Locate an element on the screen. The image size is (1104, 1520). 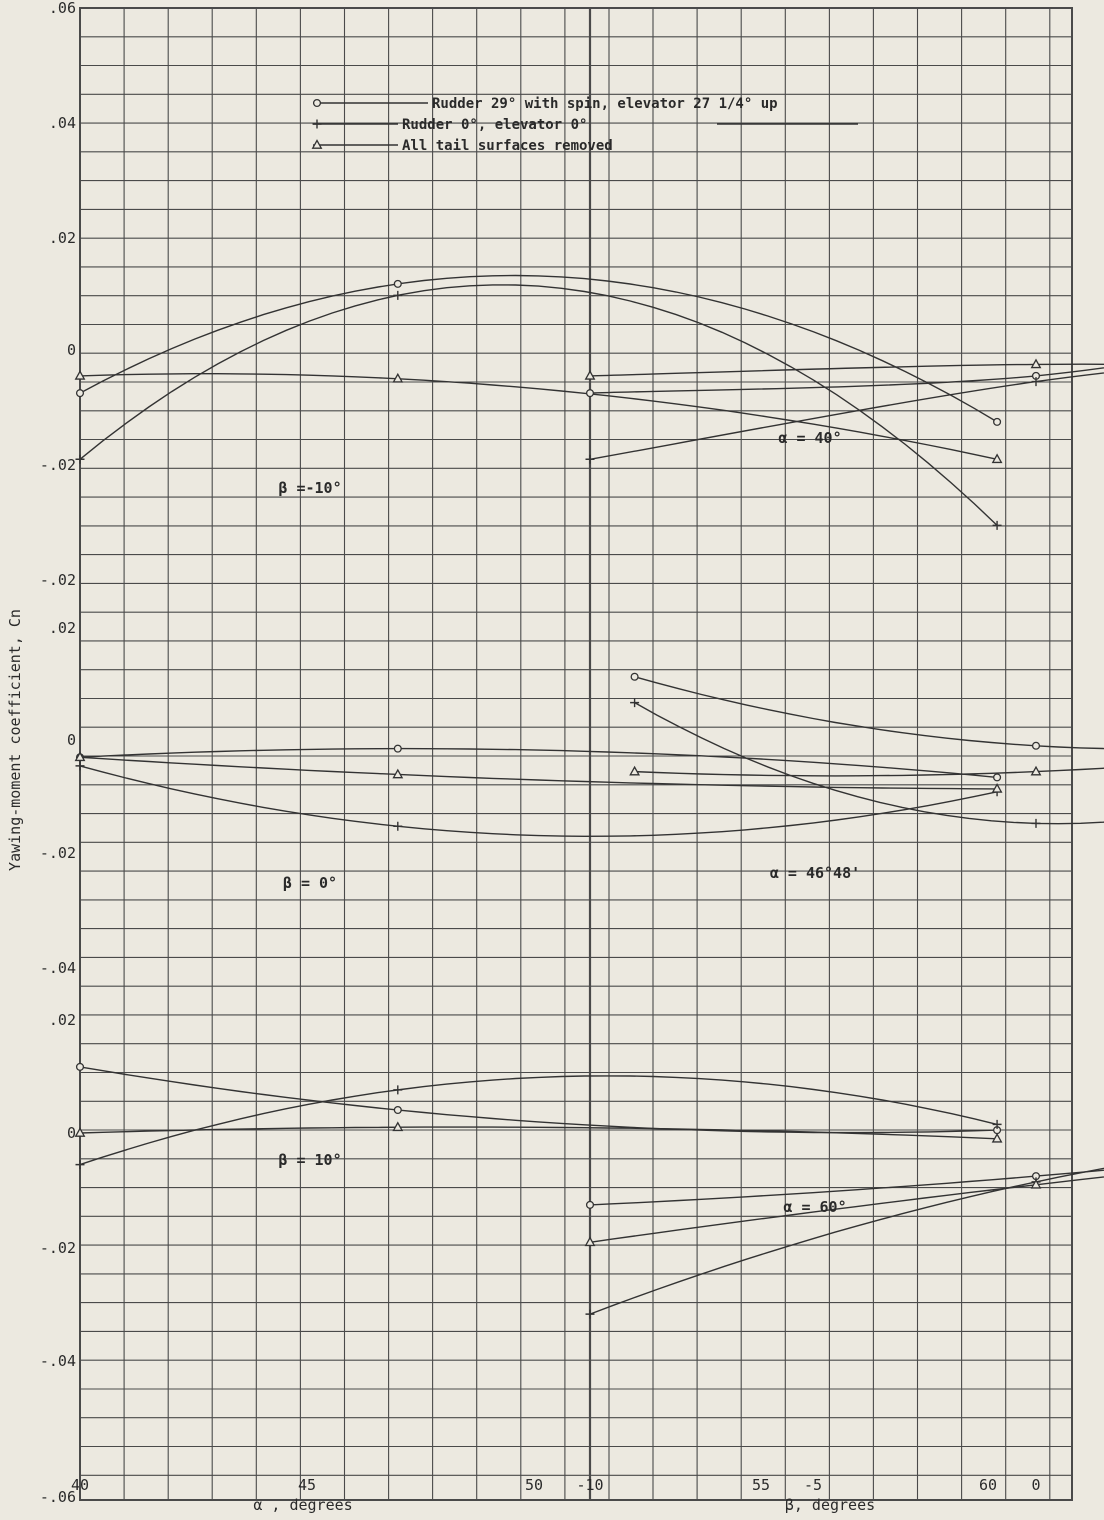
legend-entry: All tail surfaces removed is located at coordinates (507, 146).